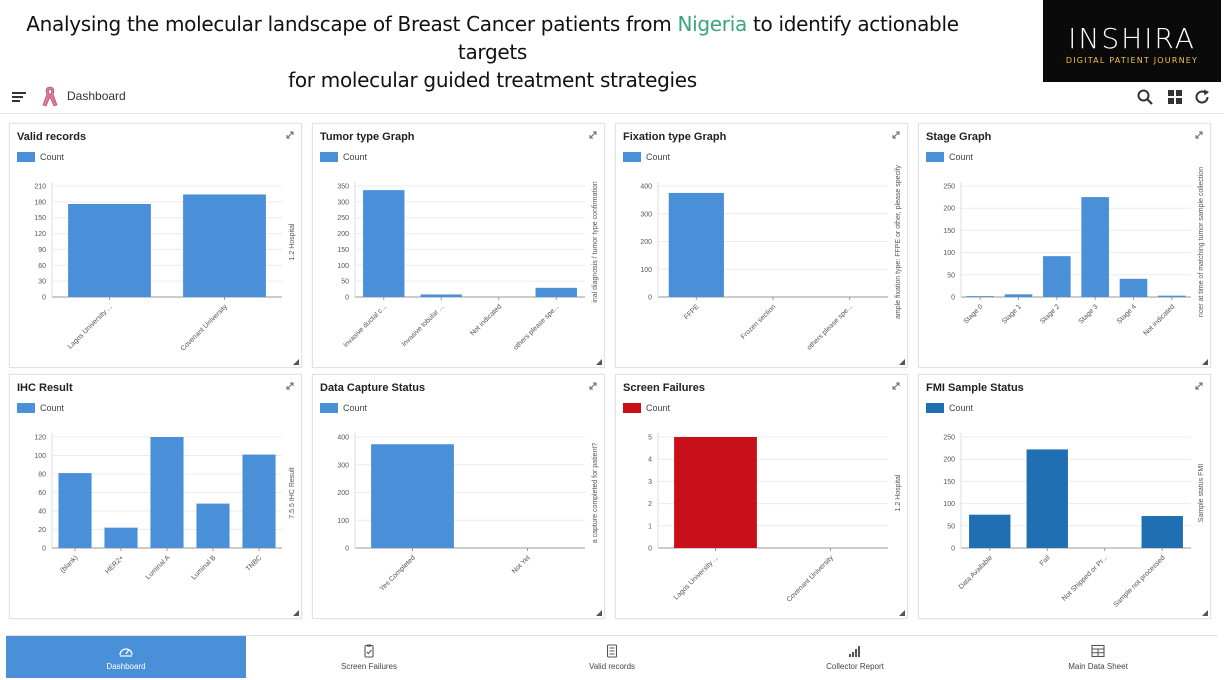  What do you see at coordinates (696, 244) in the screenshot?
I see `bar-ffpe` at bounding box center [696, 244].